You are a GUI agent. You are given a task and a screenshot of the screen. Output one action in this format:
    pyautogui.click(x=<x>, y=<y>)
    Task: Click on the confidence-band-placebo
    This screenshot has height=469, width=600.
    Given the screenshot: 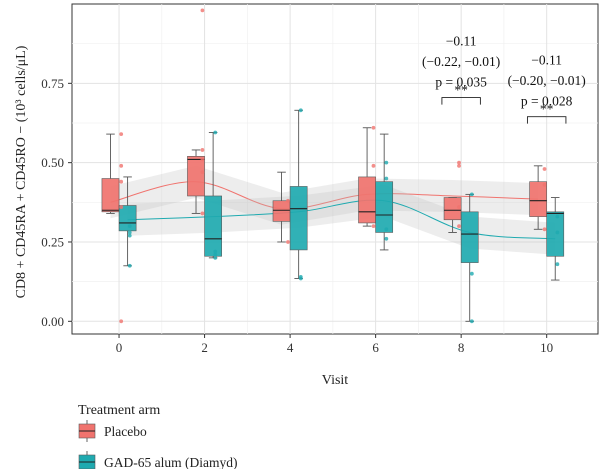 What is the action you would take?
    pyautogui.click(x=324, y=195)
    